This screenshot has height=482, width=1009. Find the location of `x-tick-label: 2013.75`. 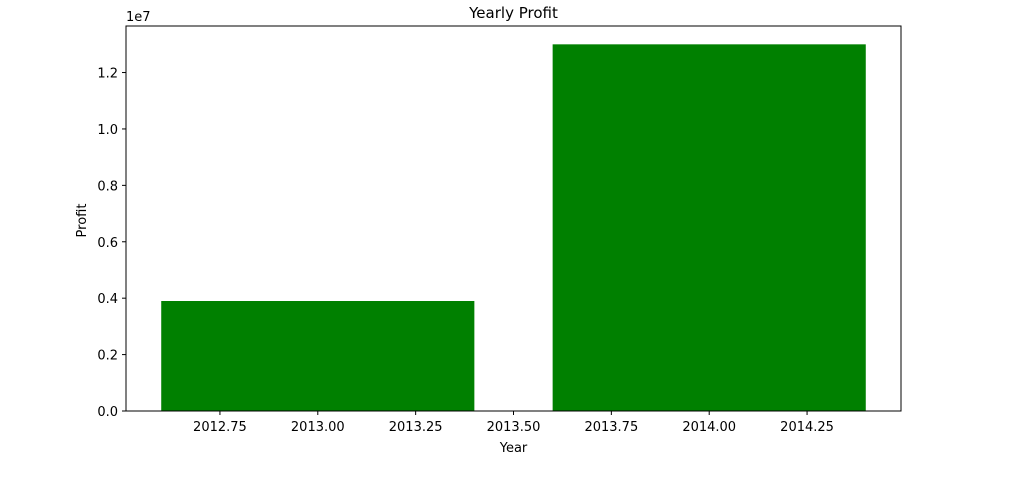

x-tick-label: 2013.75 is located at coordinates (611, 427).